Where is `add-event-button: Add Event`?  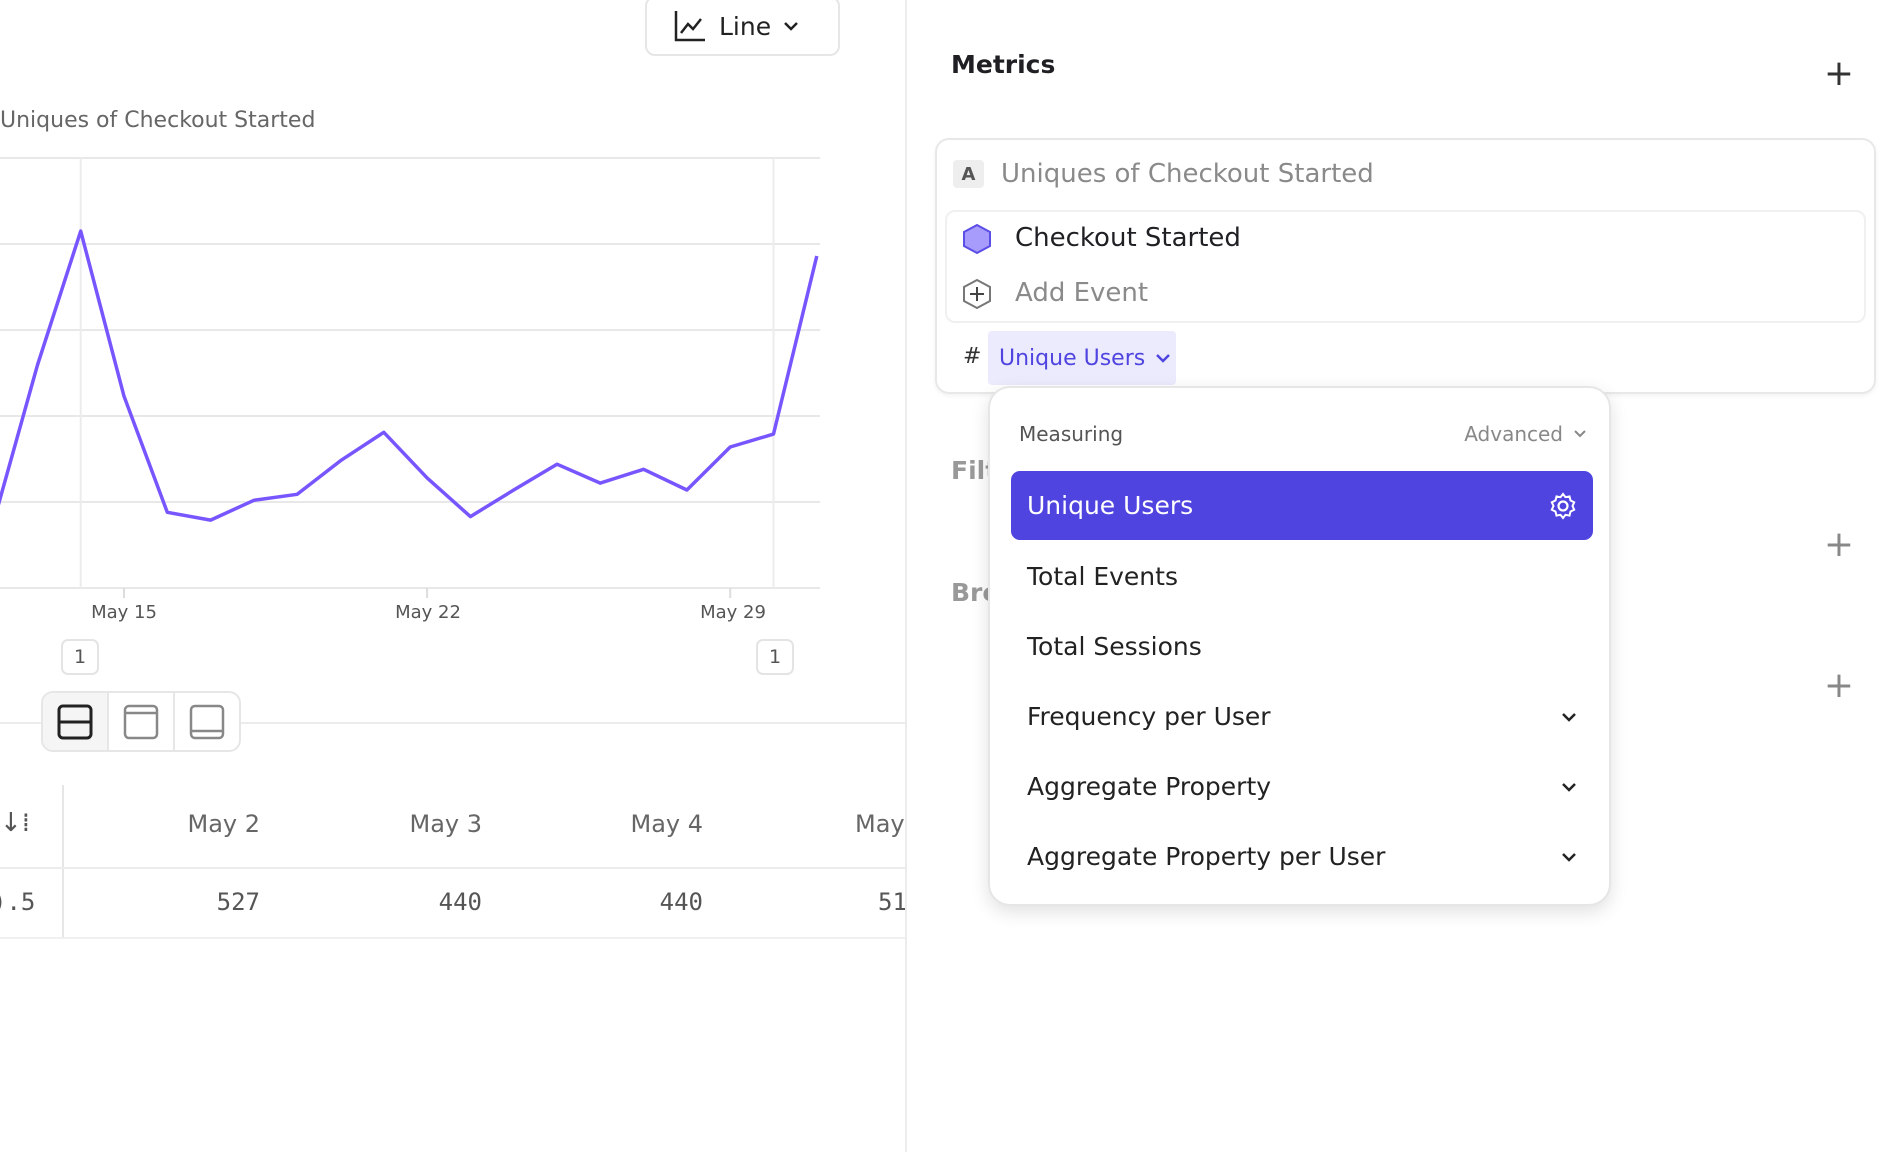 add-event-button: Add Event is located at coordinates (1082, 293).